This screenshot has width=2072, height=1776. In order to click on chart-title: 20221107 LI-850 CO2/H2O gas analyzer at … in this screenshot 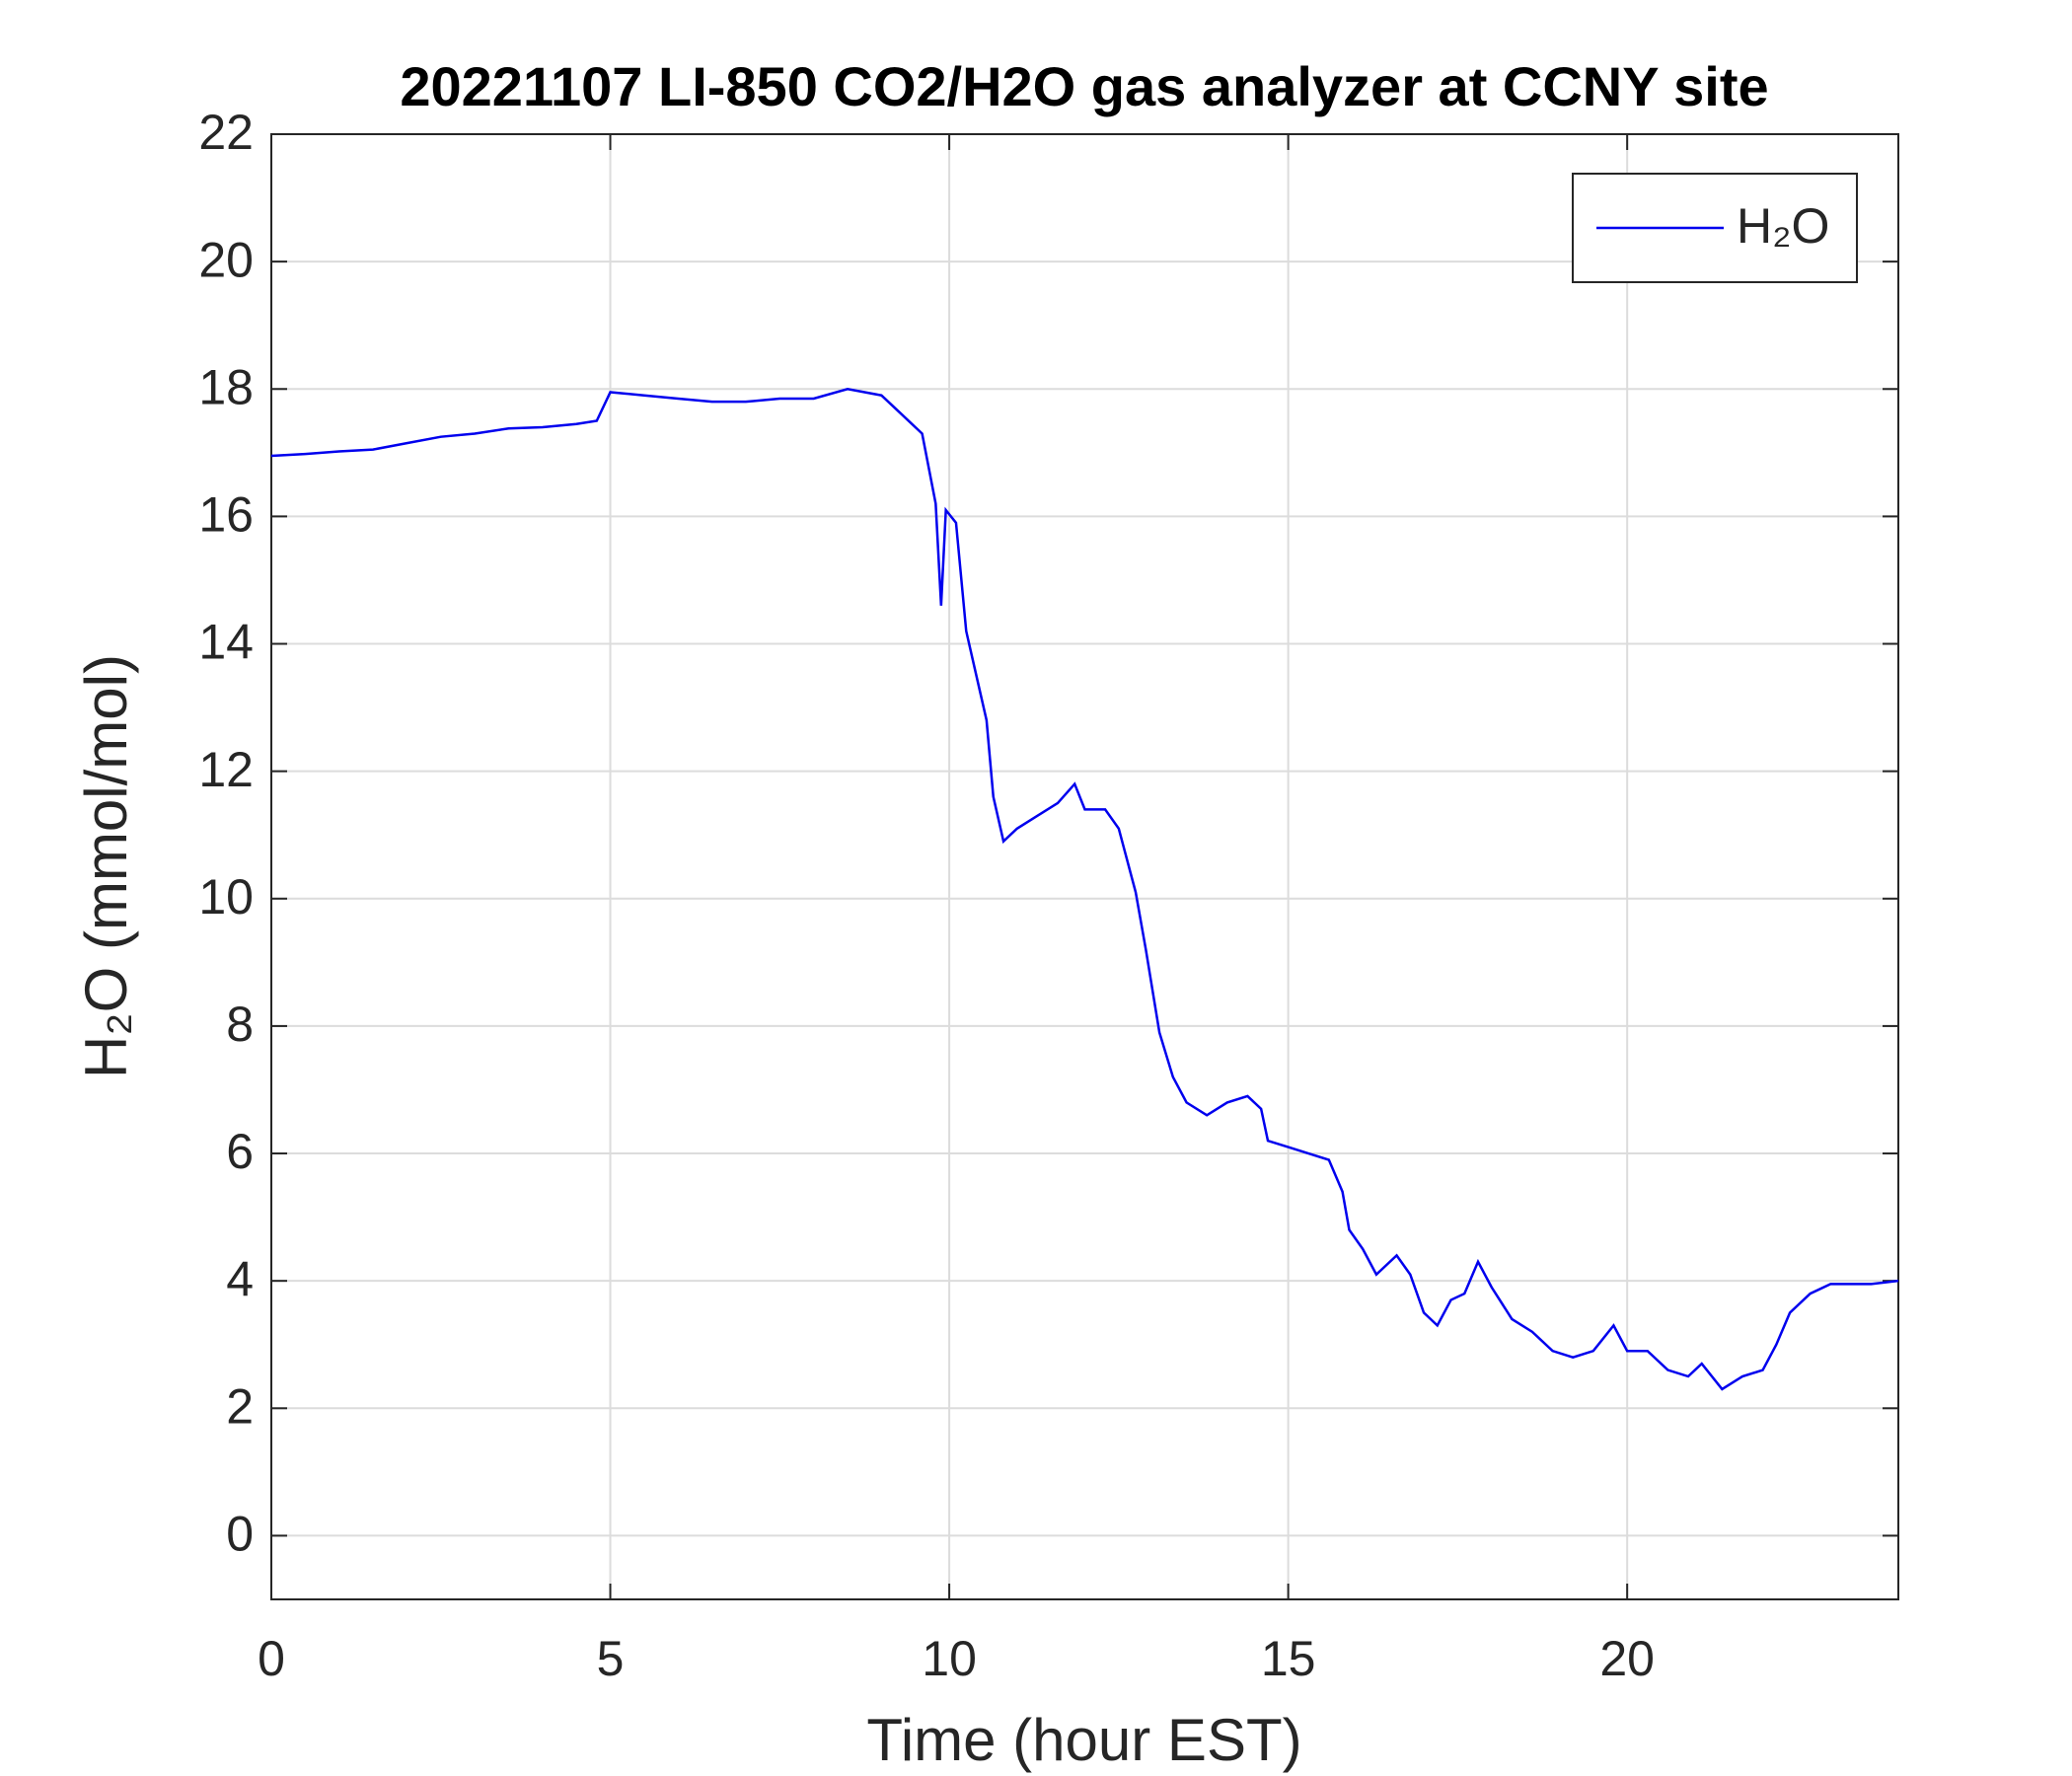, I will do `click(1084, 86)`.